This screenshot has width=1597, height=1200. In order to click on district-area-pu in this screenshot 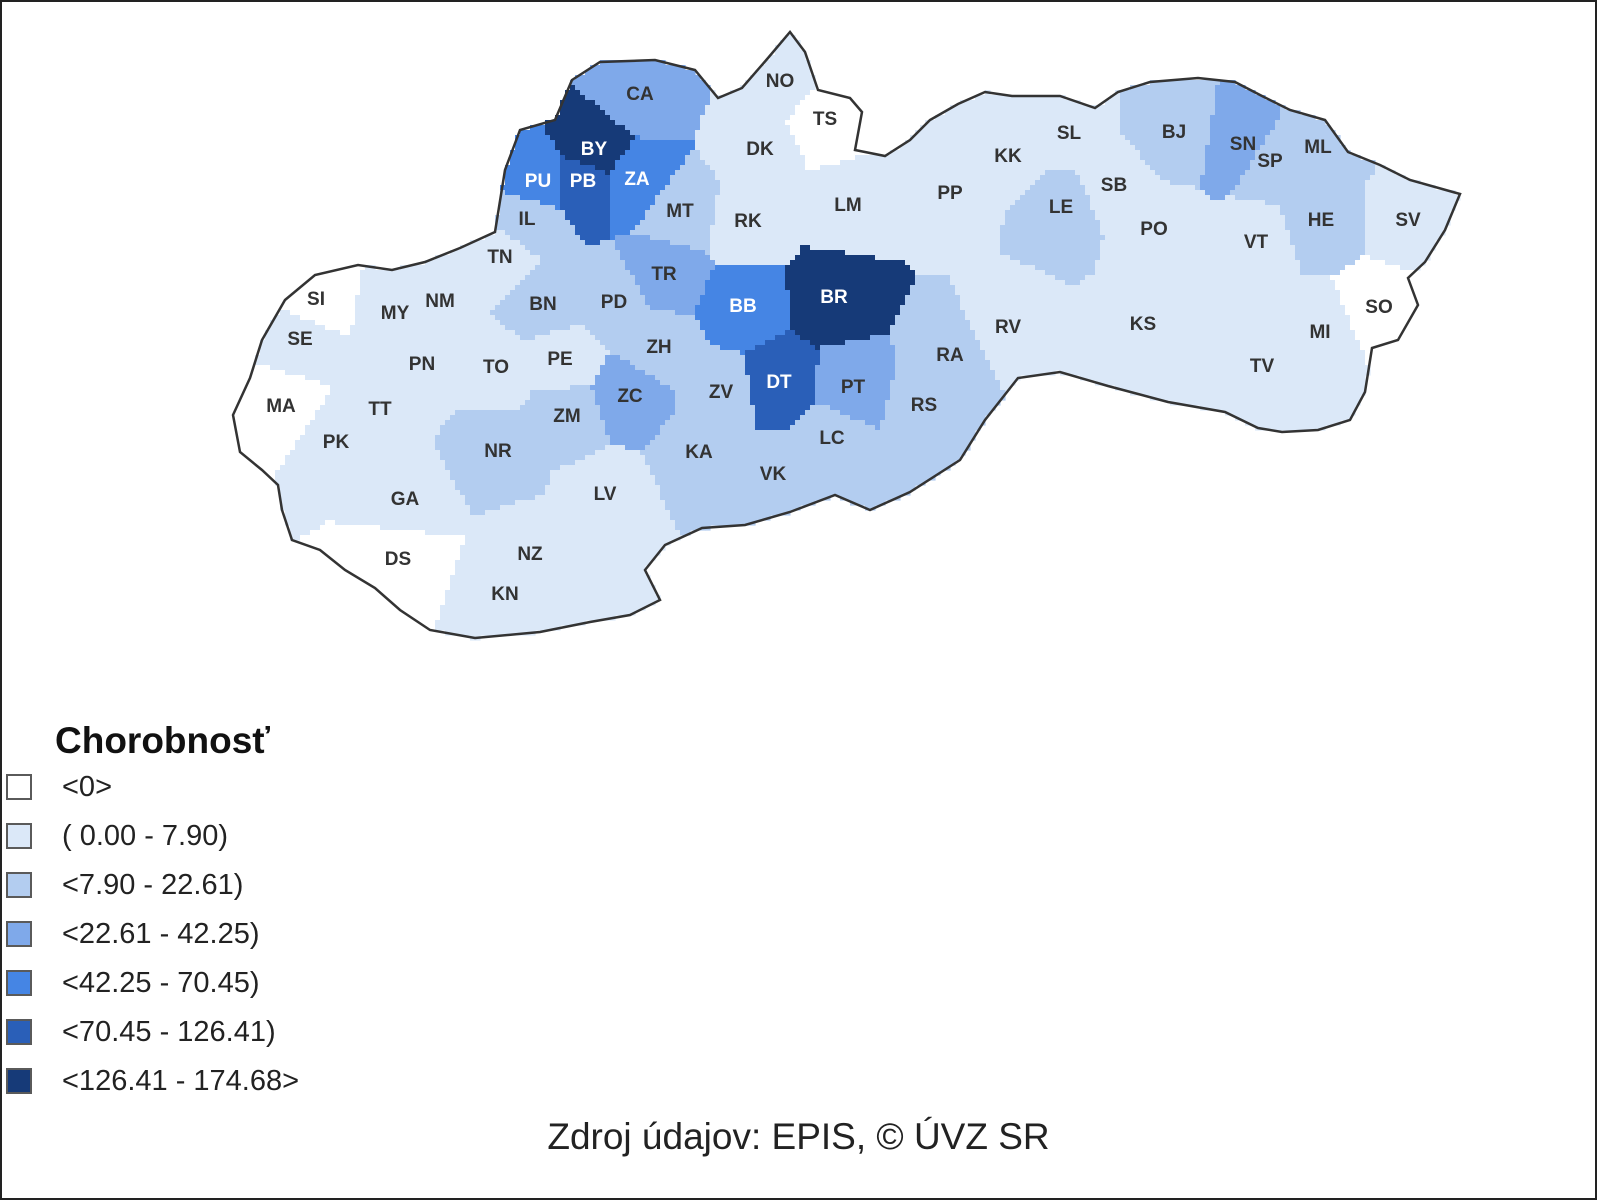, I will do `click(543, 178)`.